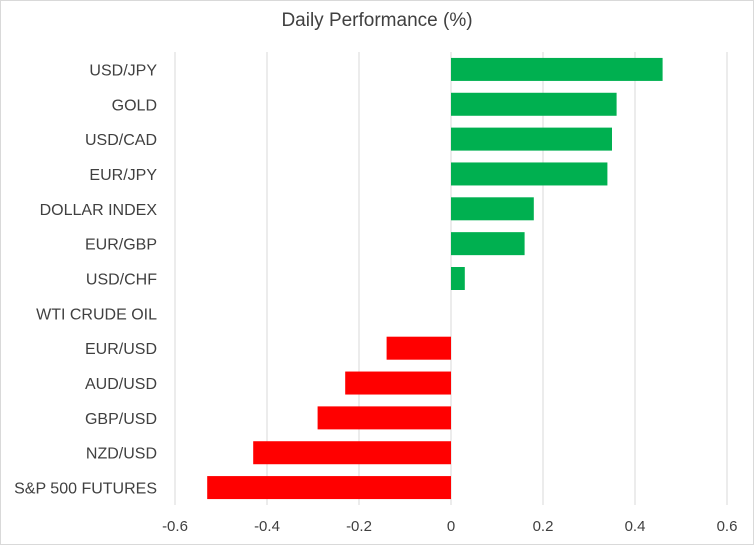 The height and width of the screenshot is (545, 754). I want to click on x-tick-label: -0.4, so click(267, 526).